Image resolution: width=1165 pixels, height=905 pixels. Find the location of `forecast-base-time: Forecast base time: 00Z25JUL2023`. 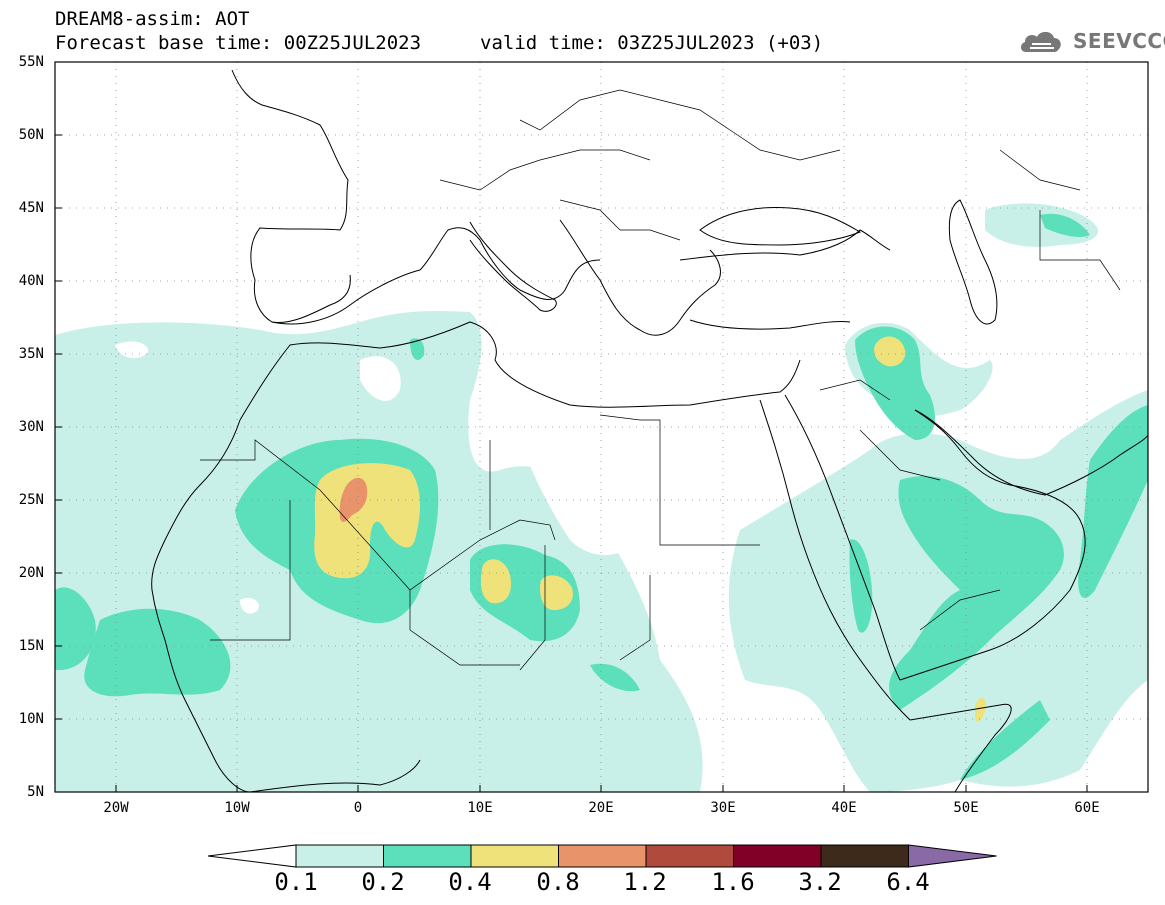

forecast-base-time: Forecast base time: 00Z25JUL2023 is located at coordinates (238, 43).